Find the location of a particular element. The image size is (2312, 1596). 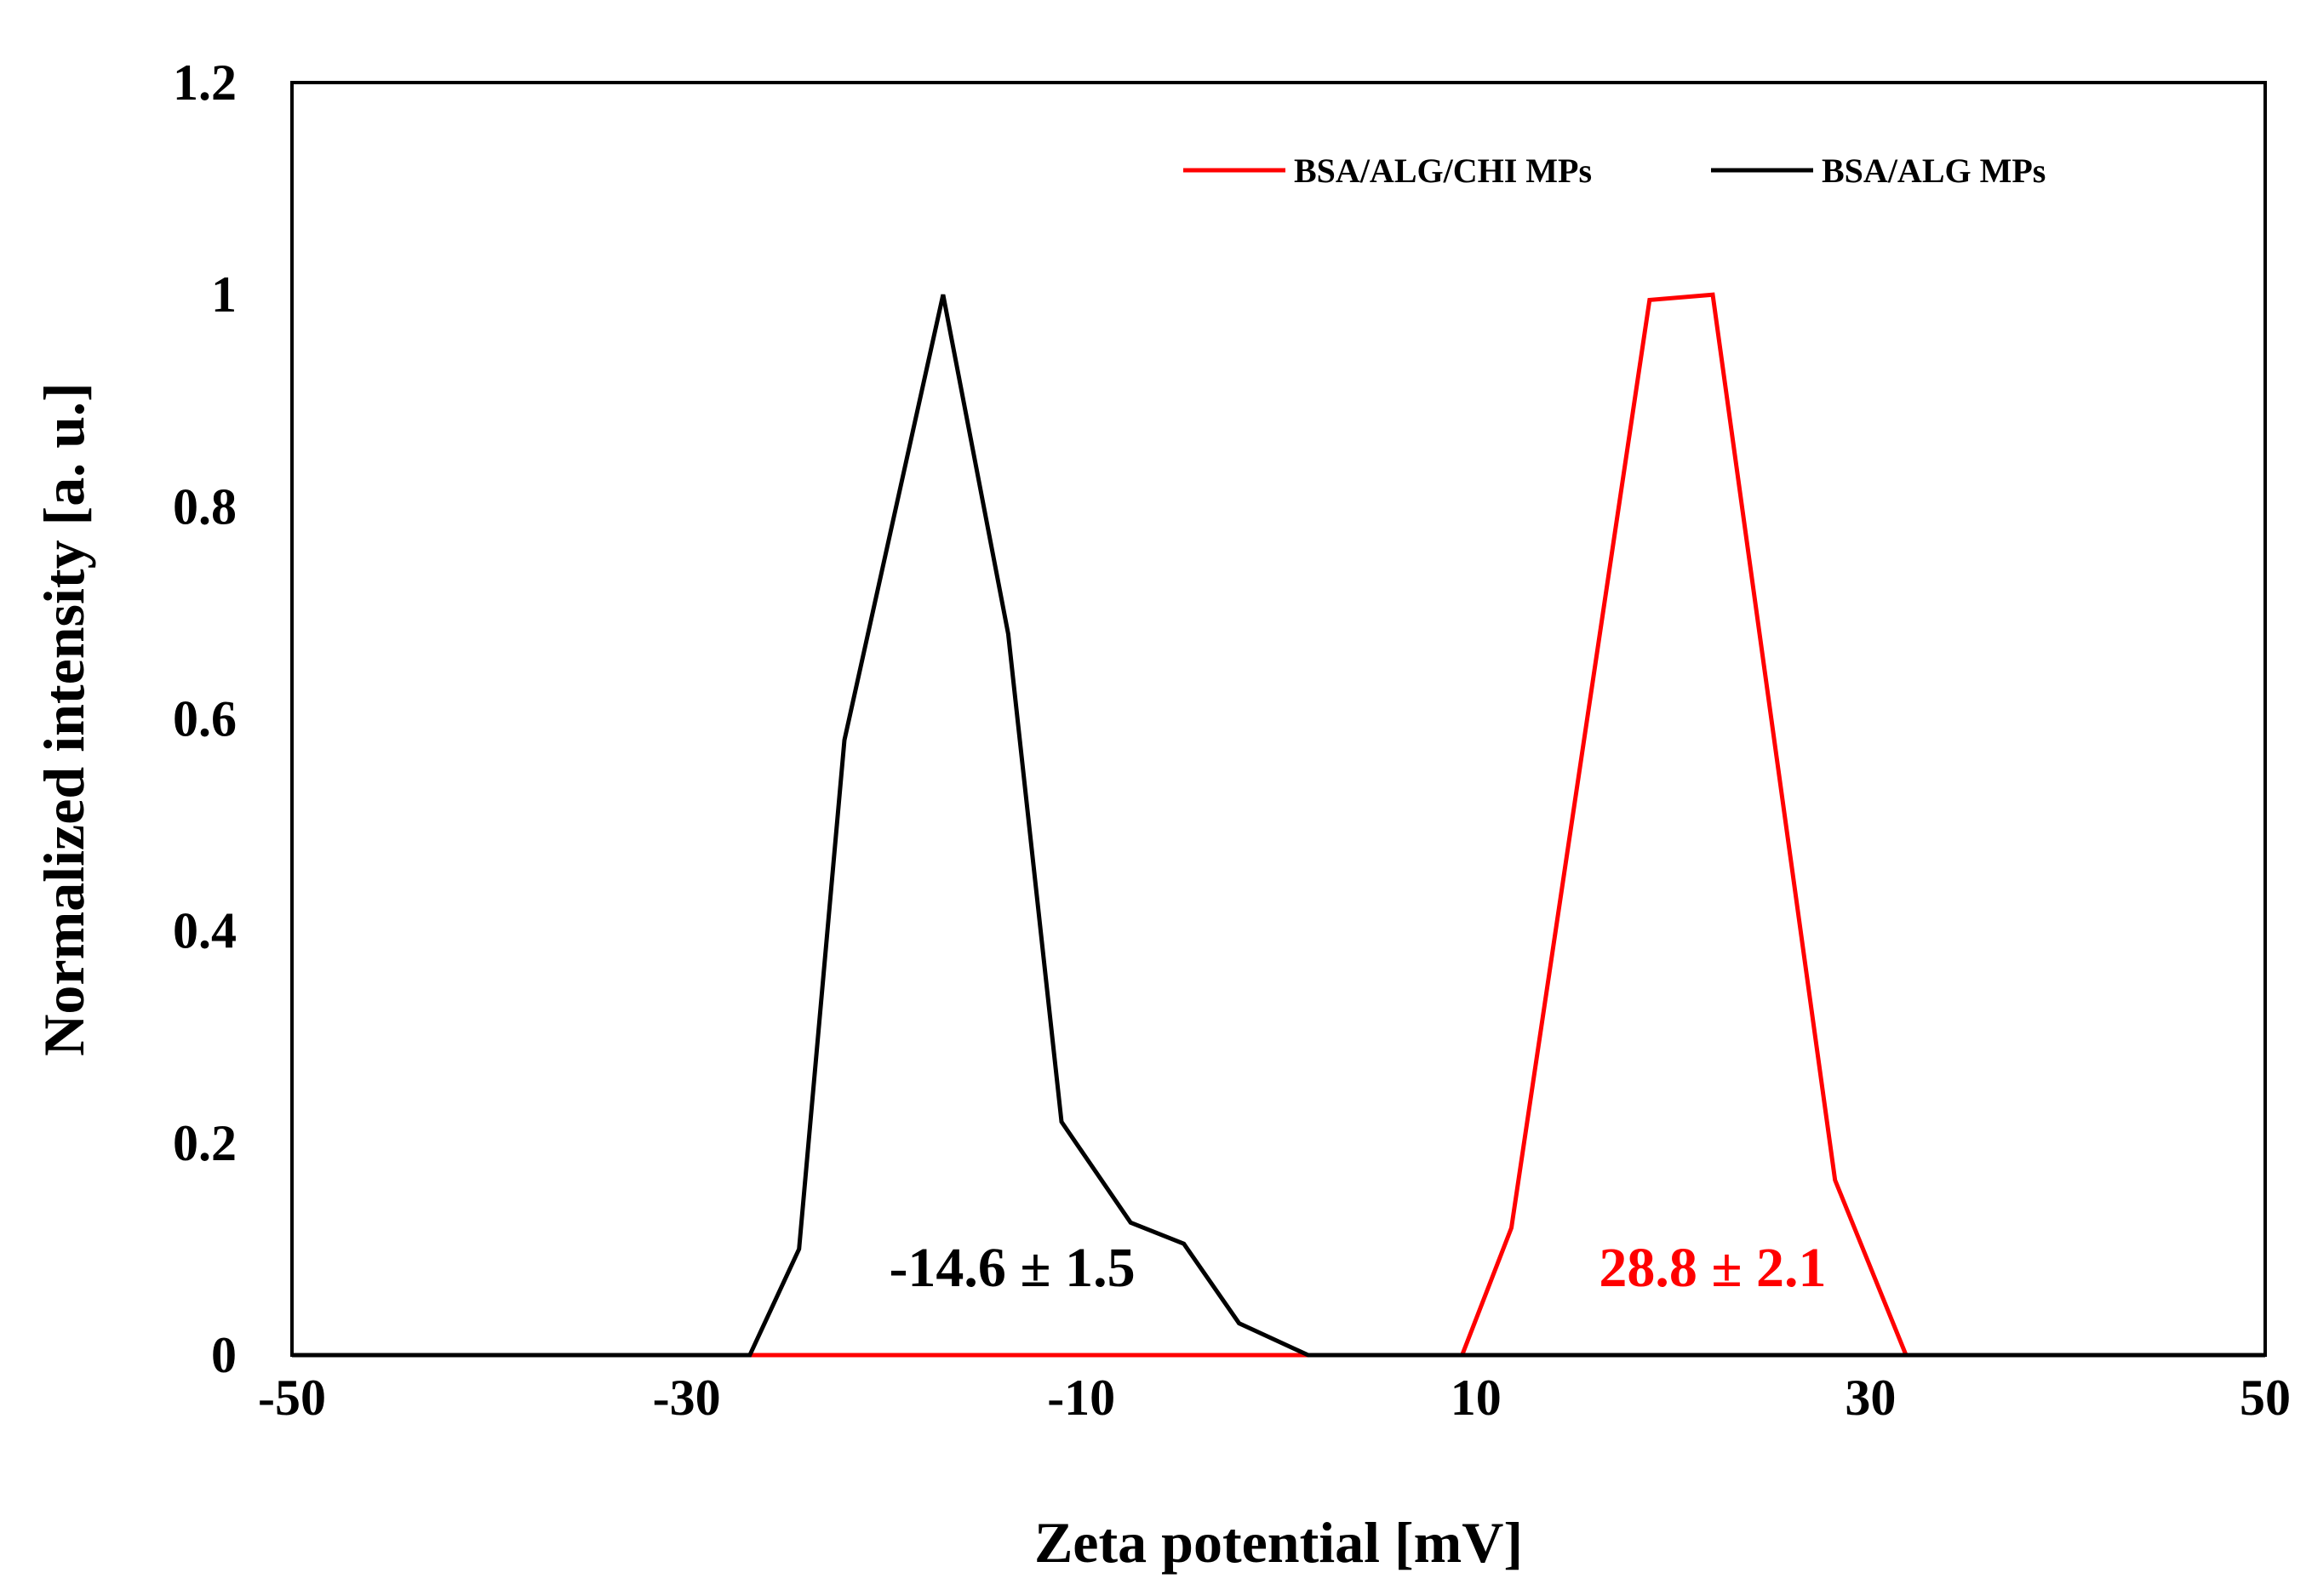

x-axis-title: Zeta potential [mV] is located at coordinates (1278, 1542).